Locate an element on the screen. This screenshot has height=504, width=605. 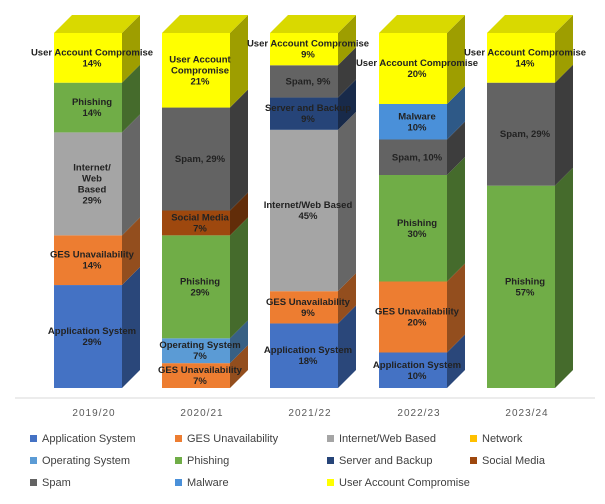
x-tick-layer: 2019/20 2020/21 2021/22 2022/23 2023/24 is located at coordinates (310, 413).